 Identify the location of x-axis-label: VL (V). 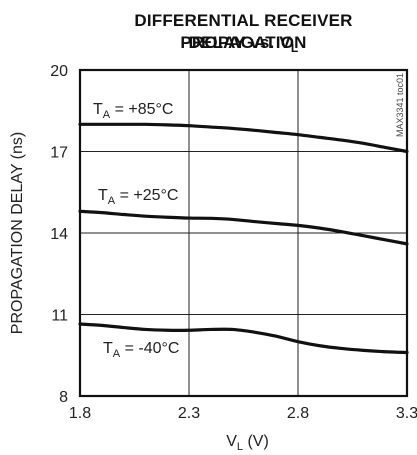
(247, 443).